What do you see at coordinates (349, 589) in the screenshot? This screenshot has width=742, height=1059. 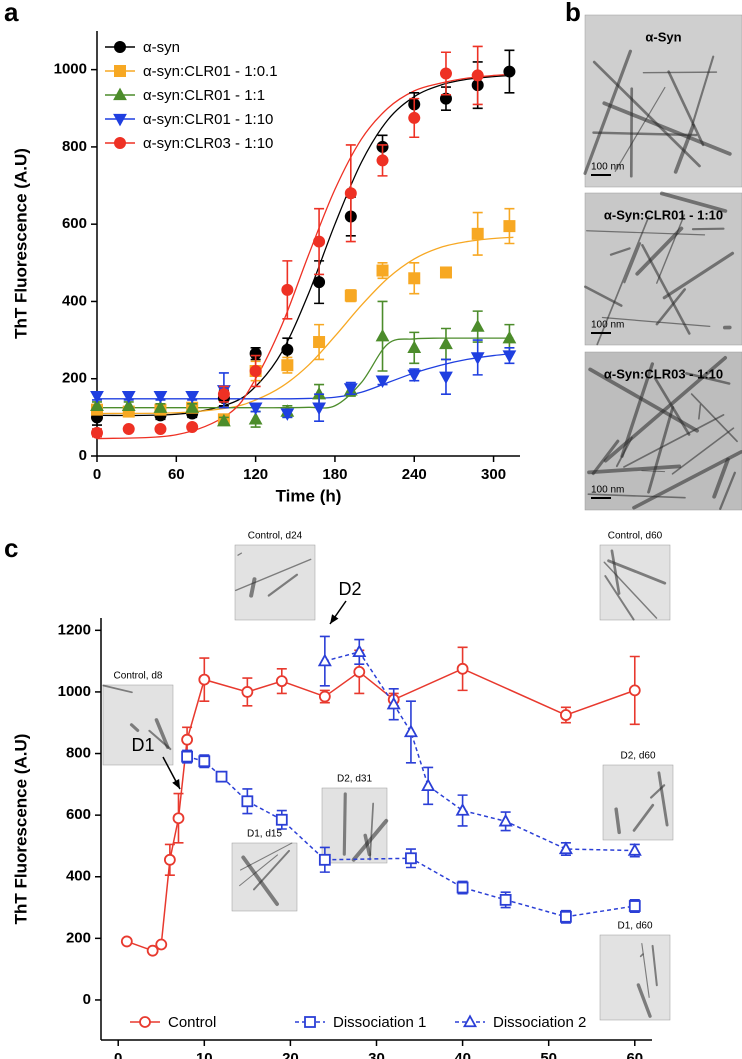 I see `annotation: D2` at bounding box center [349, 589].